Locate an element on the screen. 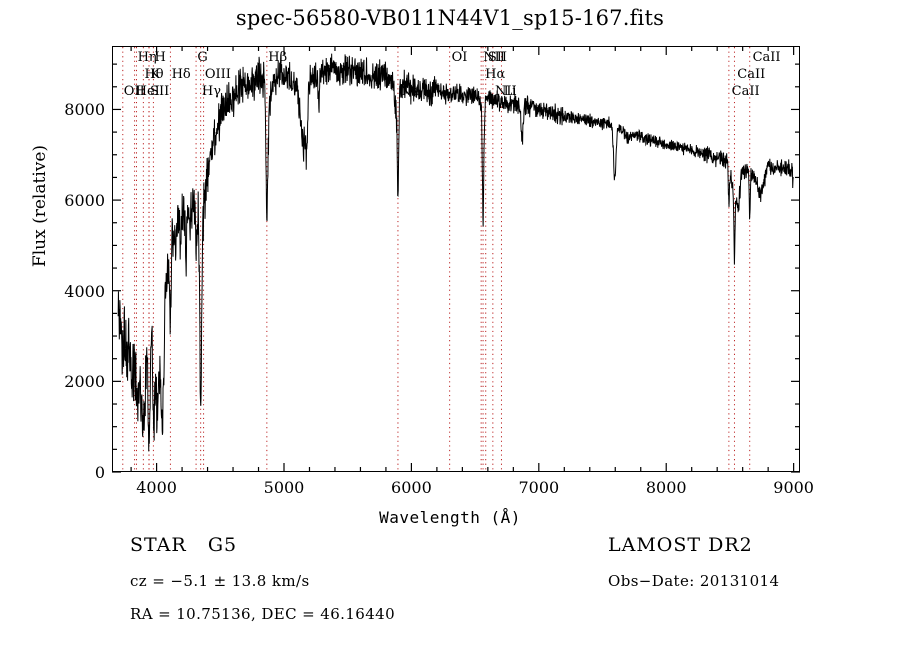 The width and height of the screenshot is (900, 650). x-tick-label: 4000 is located at coordinates (156, 487).